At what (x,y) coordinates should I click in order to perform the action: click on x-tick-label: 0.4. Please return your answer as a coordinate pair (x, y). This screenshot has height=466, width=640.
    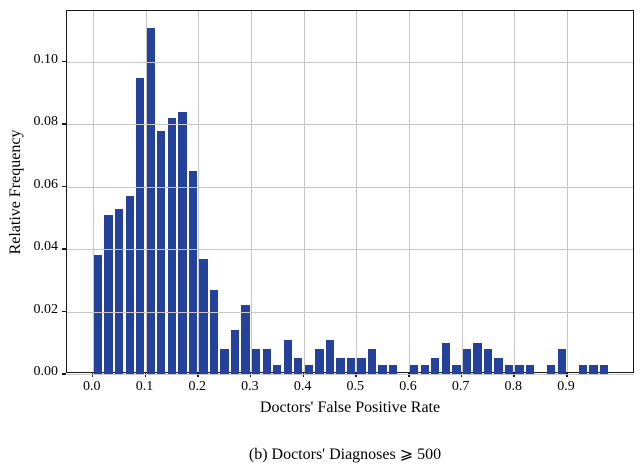
    Looking at the image, I should click on (302, 386).